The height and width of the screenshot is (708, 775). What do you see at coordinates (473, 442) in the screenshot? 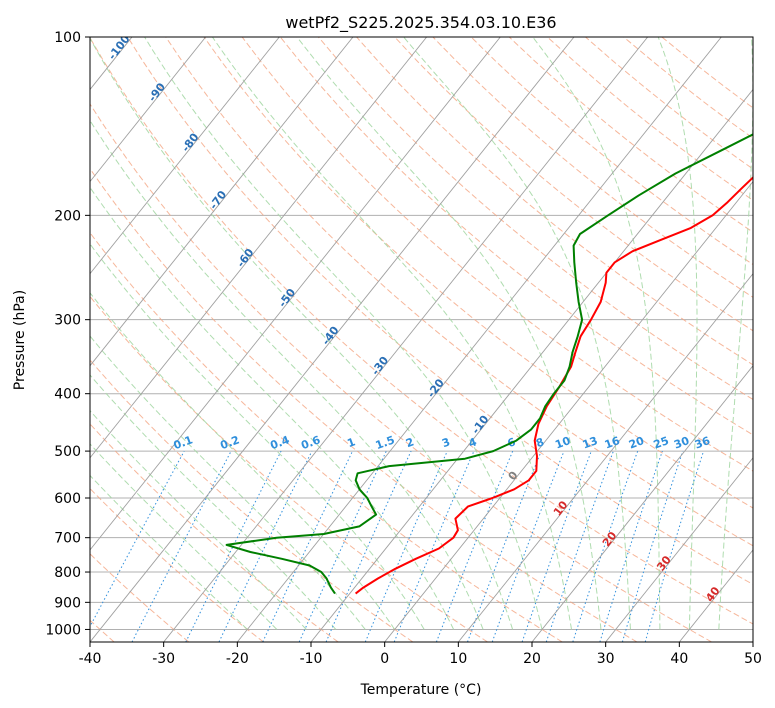
I see `mixing-ratio-label: 4` at bounding box center [473, 442].